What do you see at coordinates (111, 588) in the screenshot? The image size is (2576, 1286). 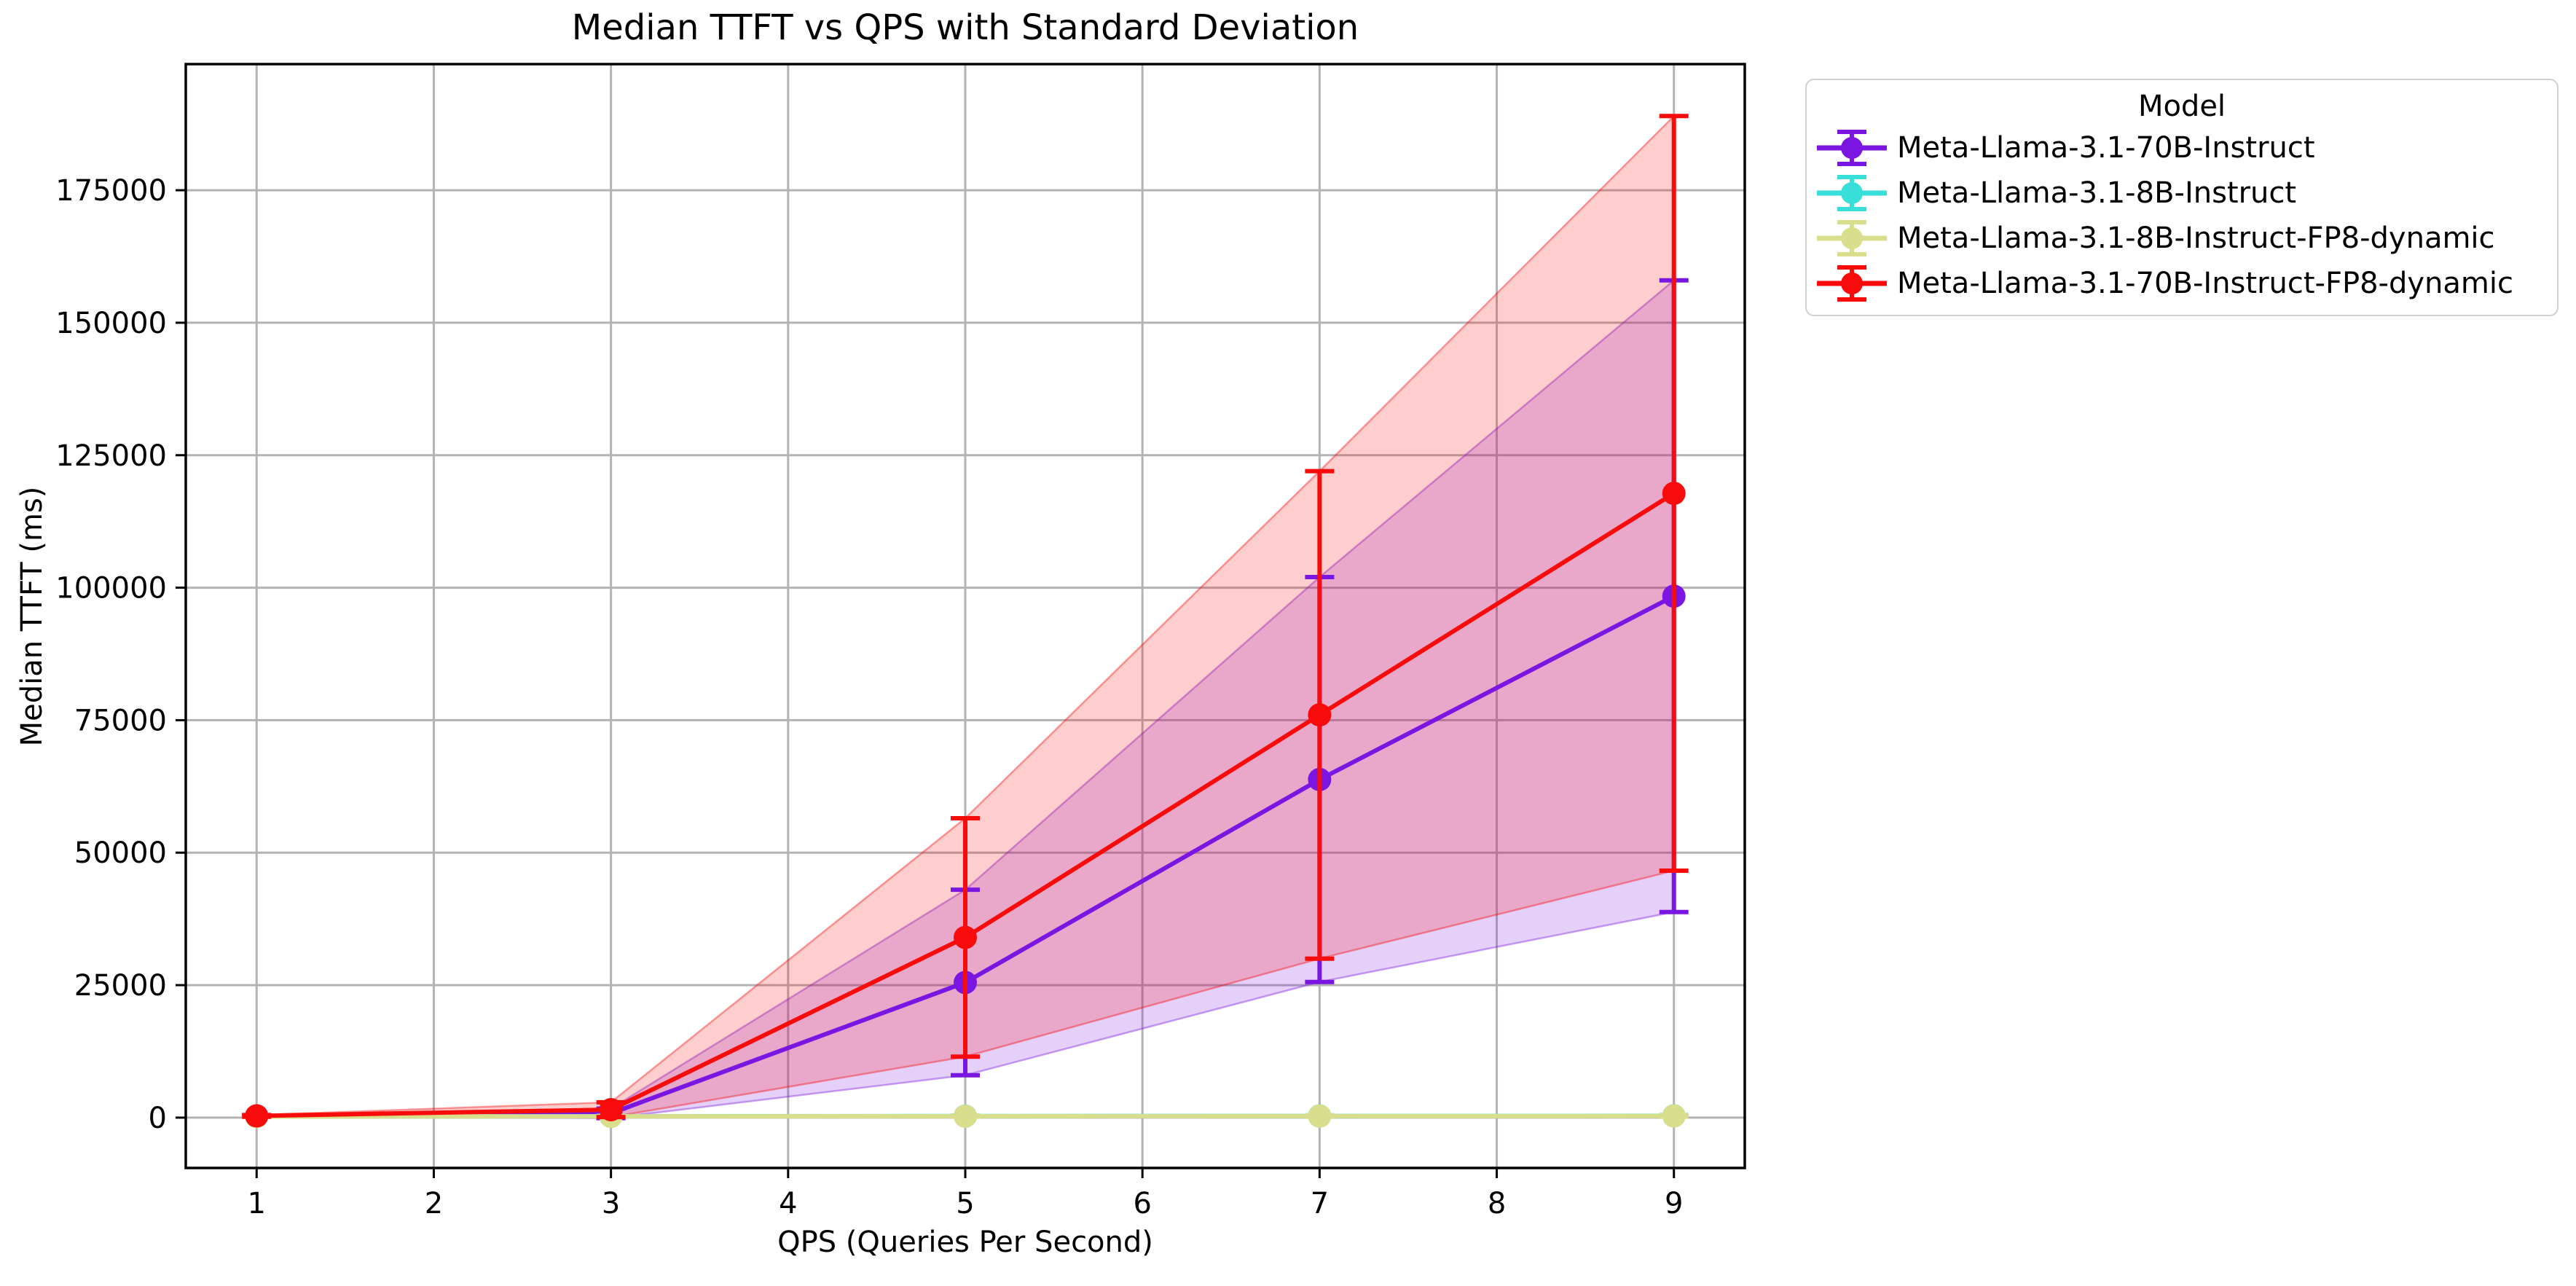 I see `y-tick-label: 100000` at bounding box center [111, 588].